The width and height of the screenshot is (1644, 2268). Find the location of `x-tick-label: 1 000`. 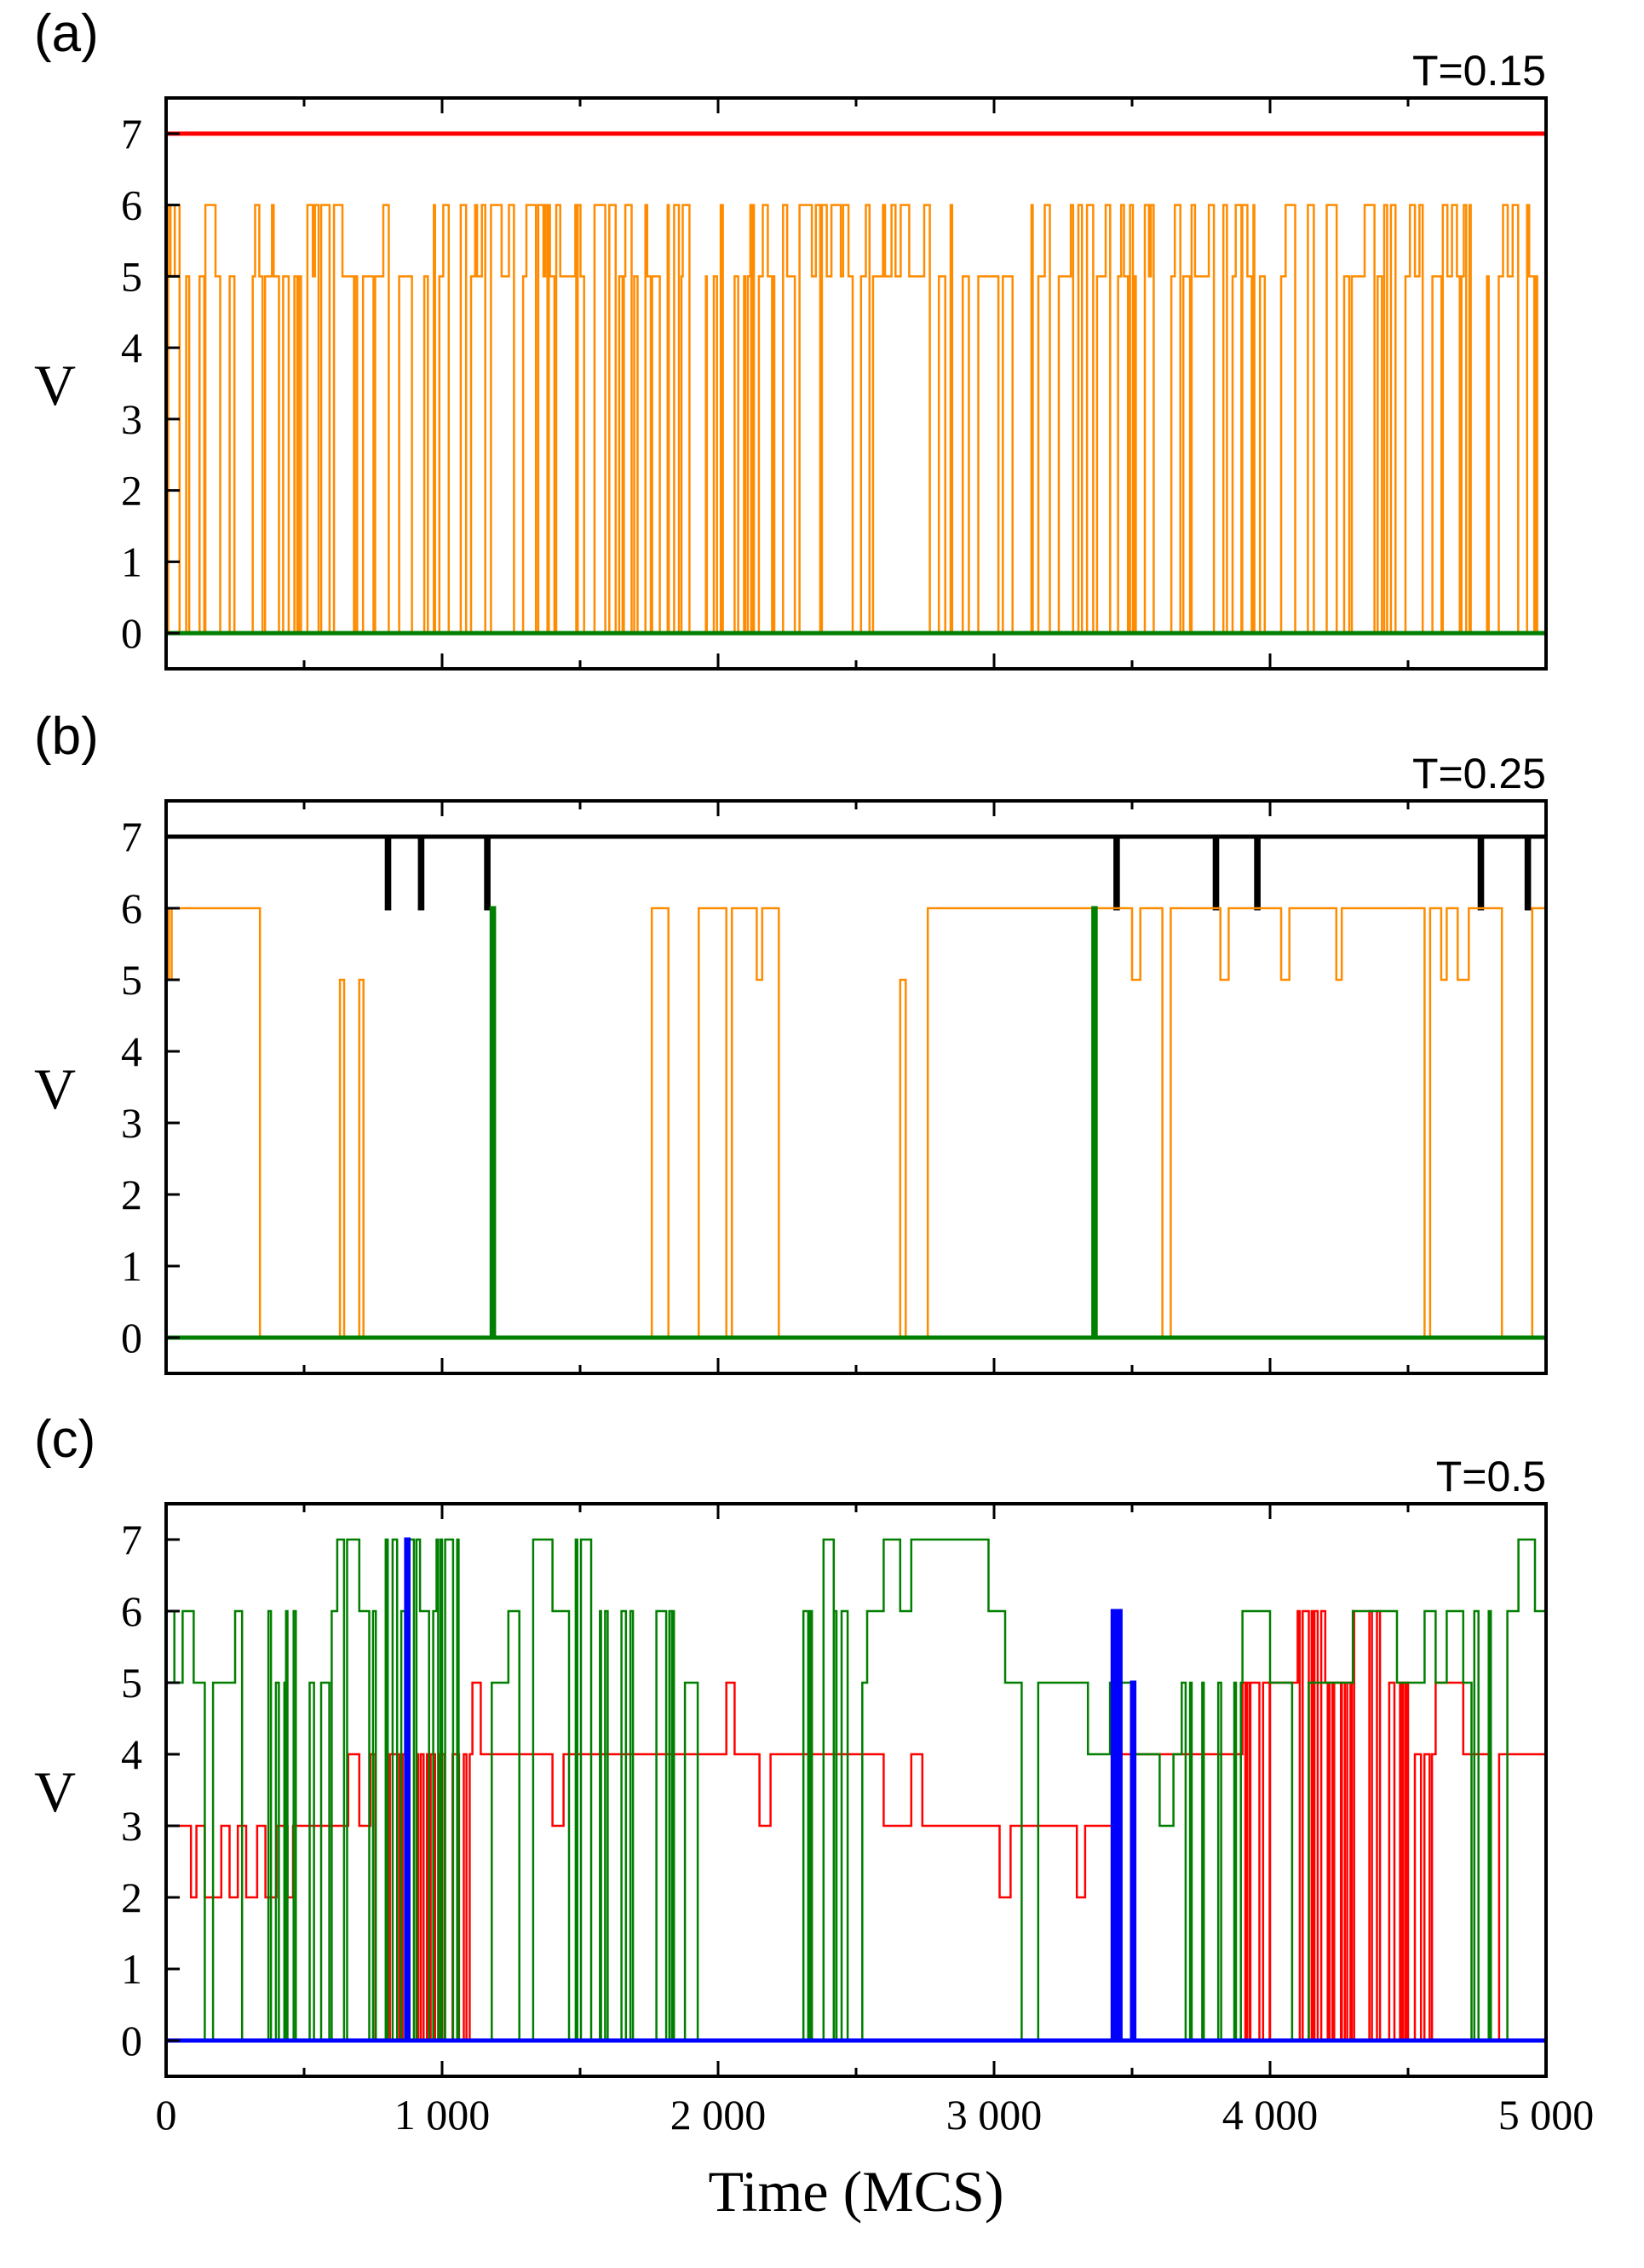

x-tick-label: 1 000 is located at coordinates (442, 2114).